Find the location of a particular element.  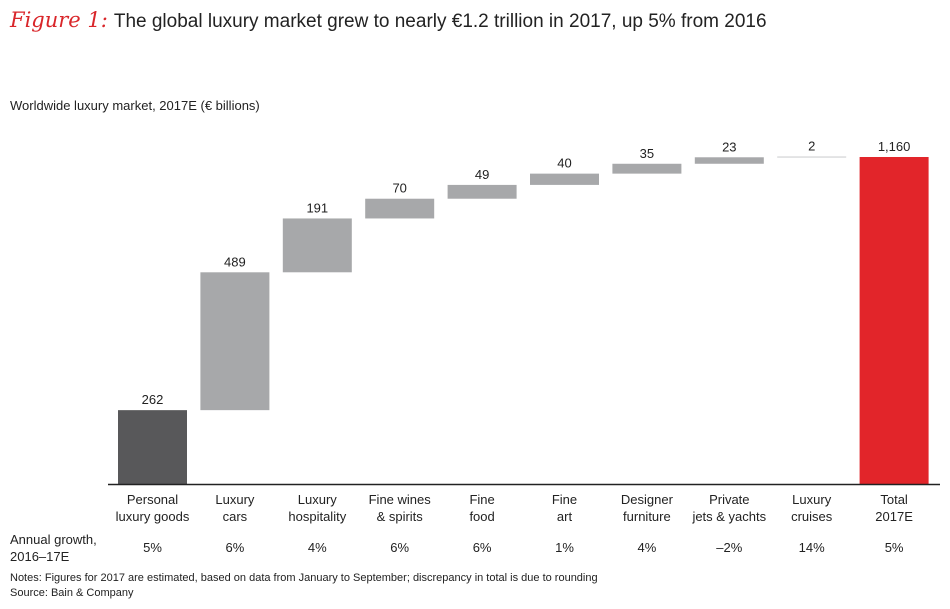

bar-value-label: 262 is located at coordinates (153, 399).